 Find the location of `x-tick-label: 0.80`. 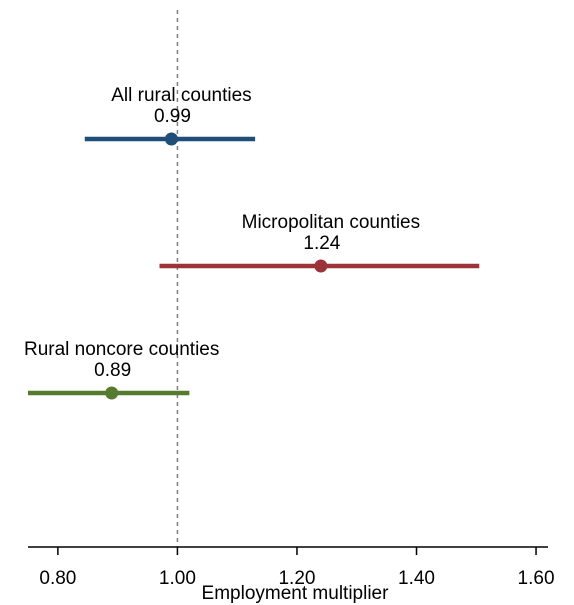

x-tick-label: 0.80 is located at coordinates (57, 578).